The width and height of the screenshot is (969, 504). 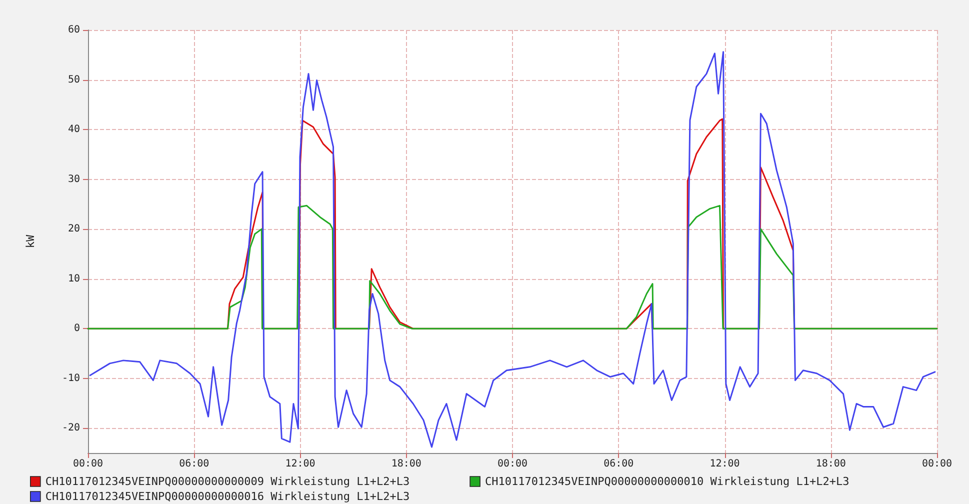 I want to click on y-tick-label: 10, so click(x=74, y=278).